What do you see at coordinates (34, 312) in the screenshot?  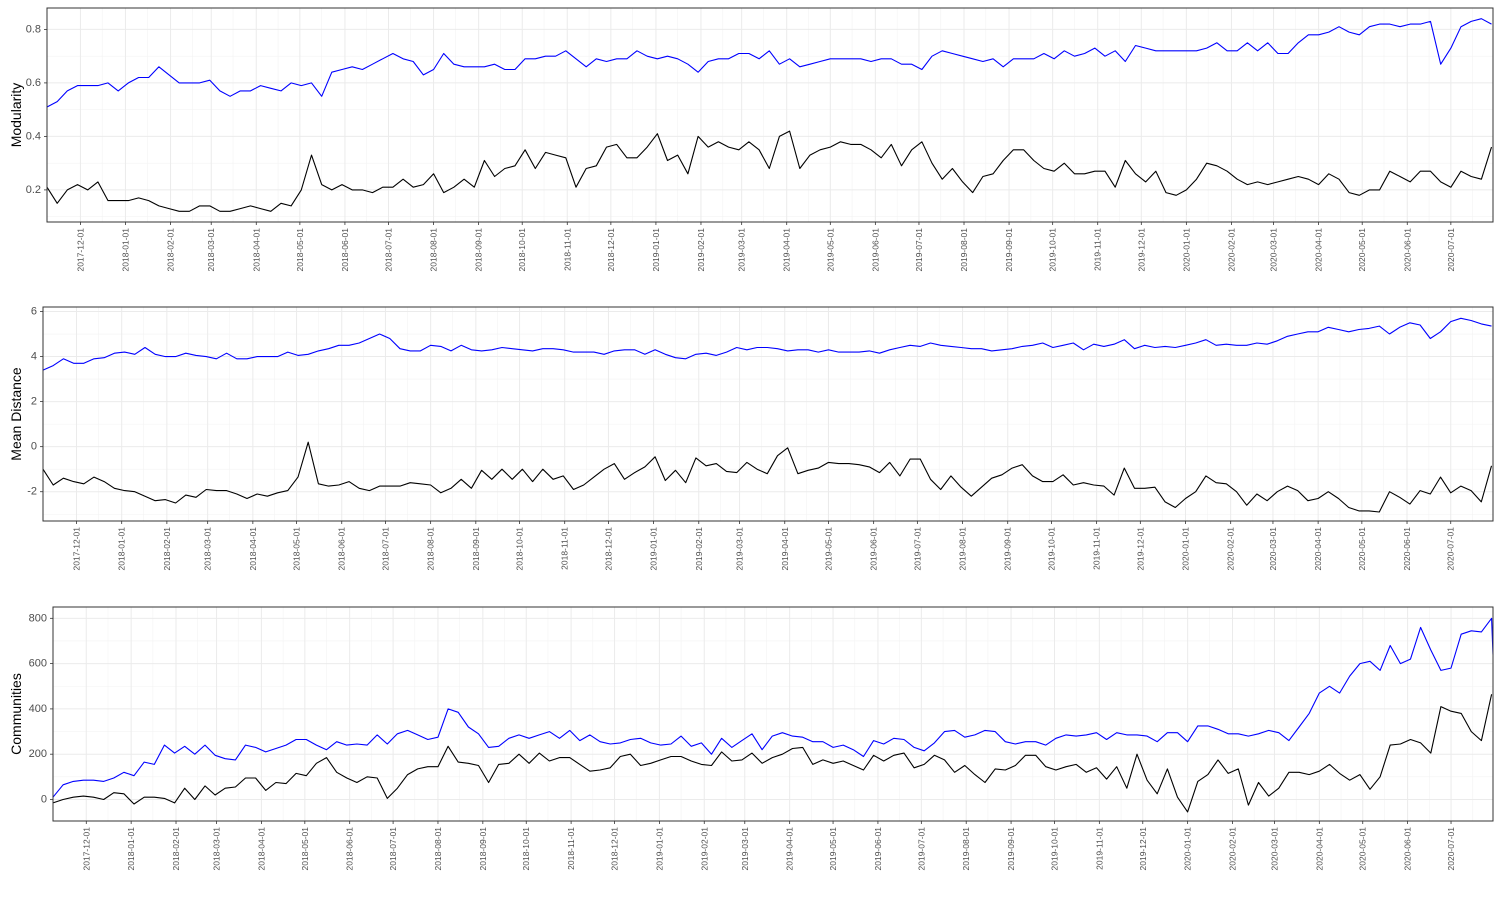 I see `y-tick-label: 6` at bounding box center [34, 312].